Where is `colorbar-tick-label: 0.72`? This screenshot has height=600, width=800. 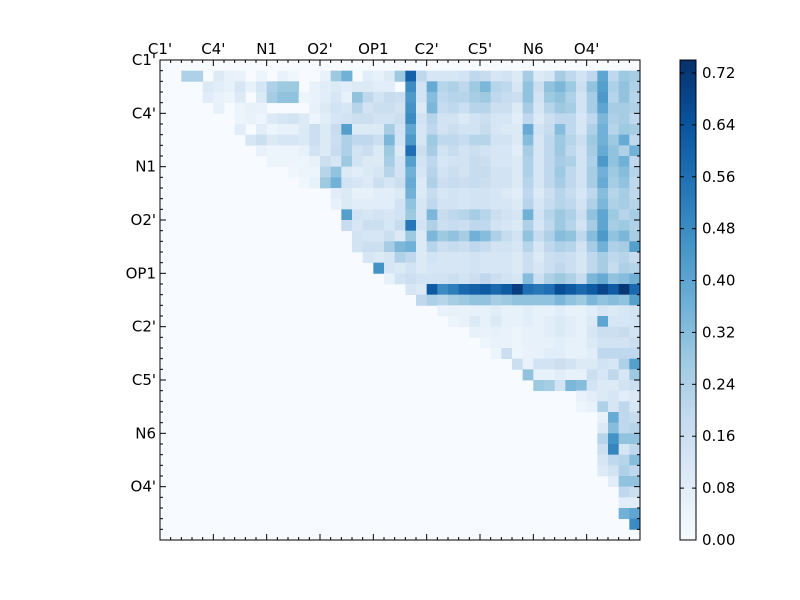 colorbar-tick-label: 0.72 is located at coordinates (718, 73).